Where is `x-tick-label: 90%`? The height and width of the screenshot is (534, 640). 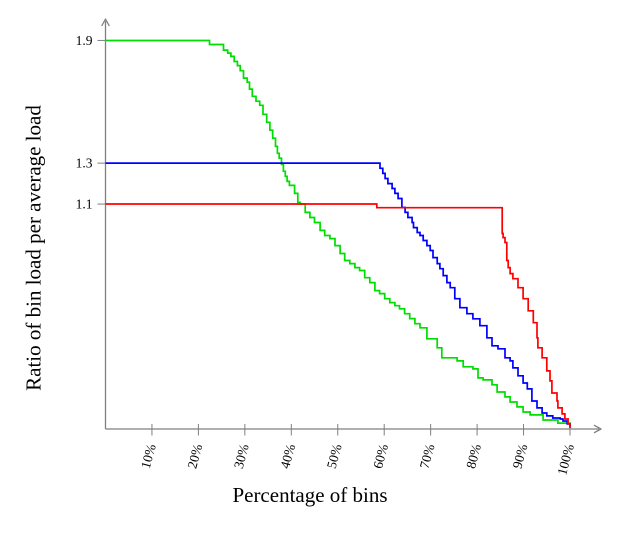 x-tick-label: 90% is located at coordinates (520, 456).